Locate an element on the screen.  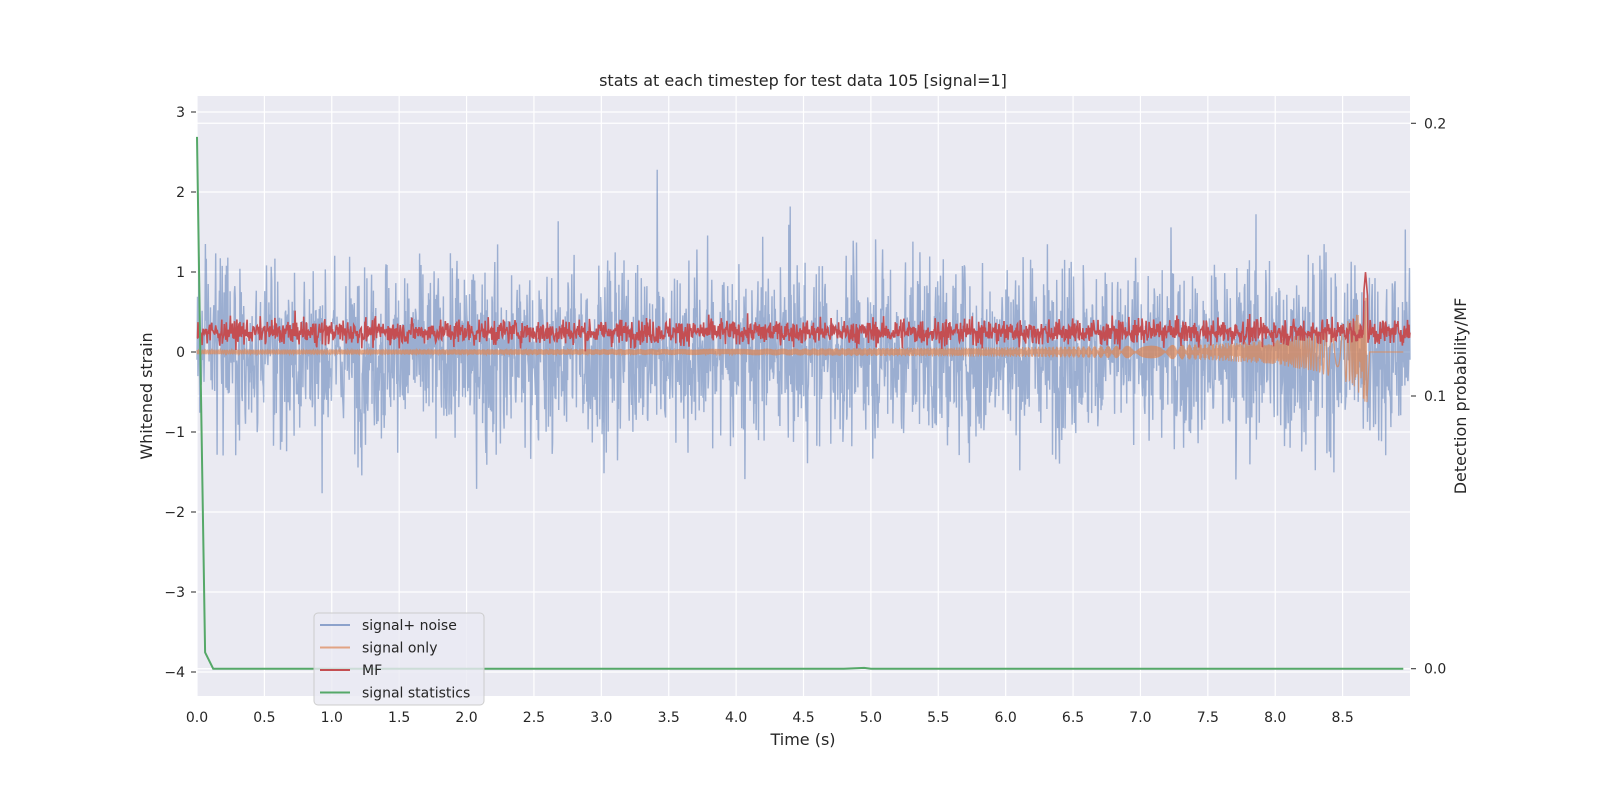
y-tick-label-left: 3 is located at coordinates (180, 113).